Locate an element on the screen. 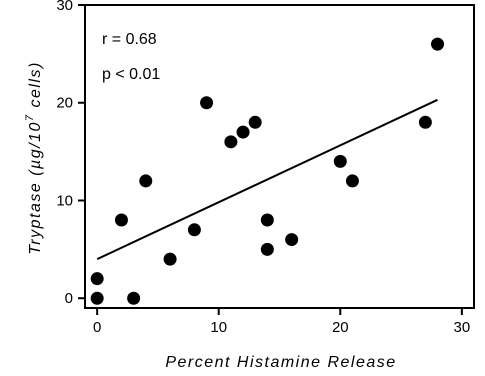  y-tick-label-2: 20 is located at coordinates (64, 103).